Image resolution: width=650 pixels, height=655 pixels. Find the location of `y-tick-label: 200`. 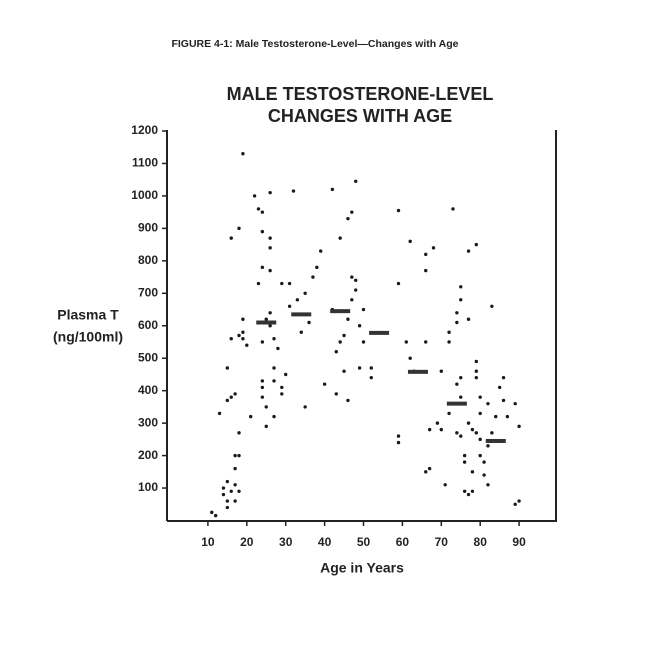

y-tick-label: 200 is located at coordinates (148, 455).